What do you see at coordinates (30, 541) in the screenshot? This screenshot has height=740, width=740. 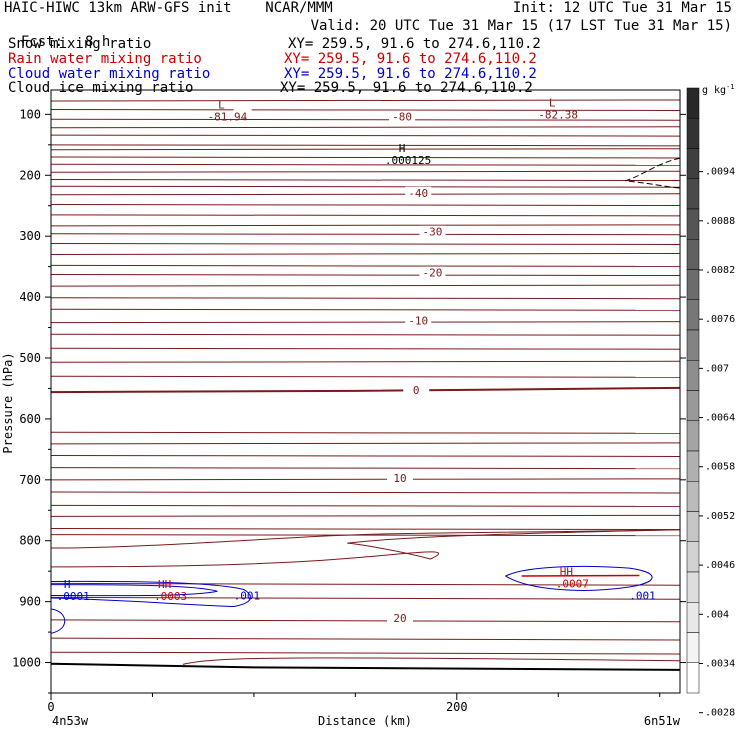 I see `y-tick-label: 800` at bounding box center [30, 541].